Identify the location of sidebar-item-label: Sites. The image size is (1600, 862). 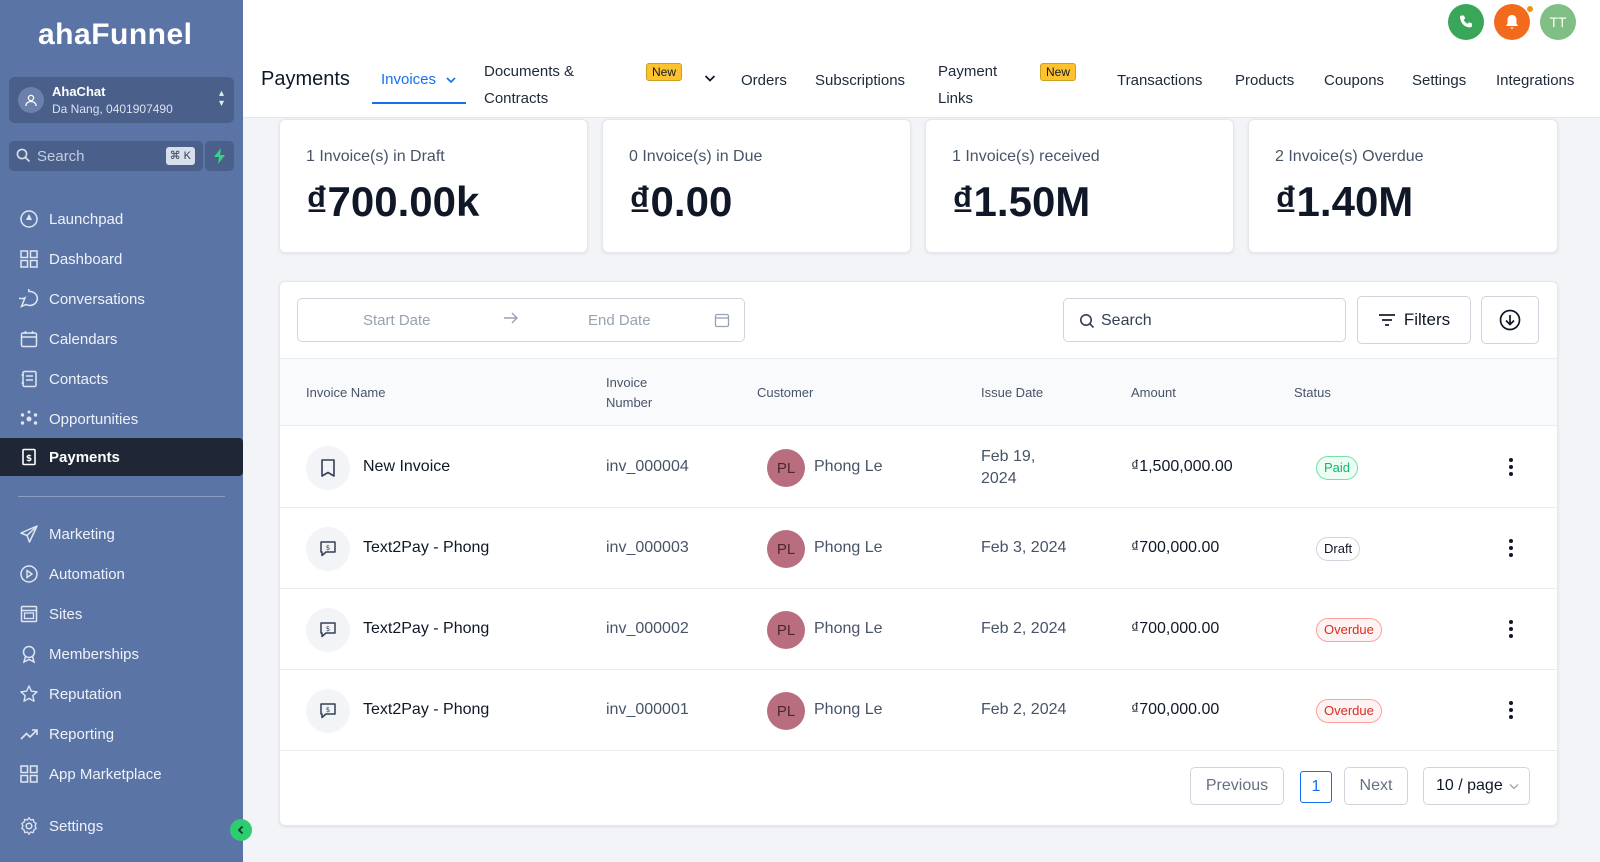
(66, 614).